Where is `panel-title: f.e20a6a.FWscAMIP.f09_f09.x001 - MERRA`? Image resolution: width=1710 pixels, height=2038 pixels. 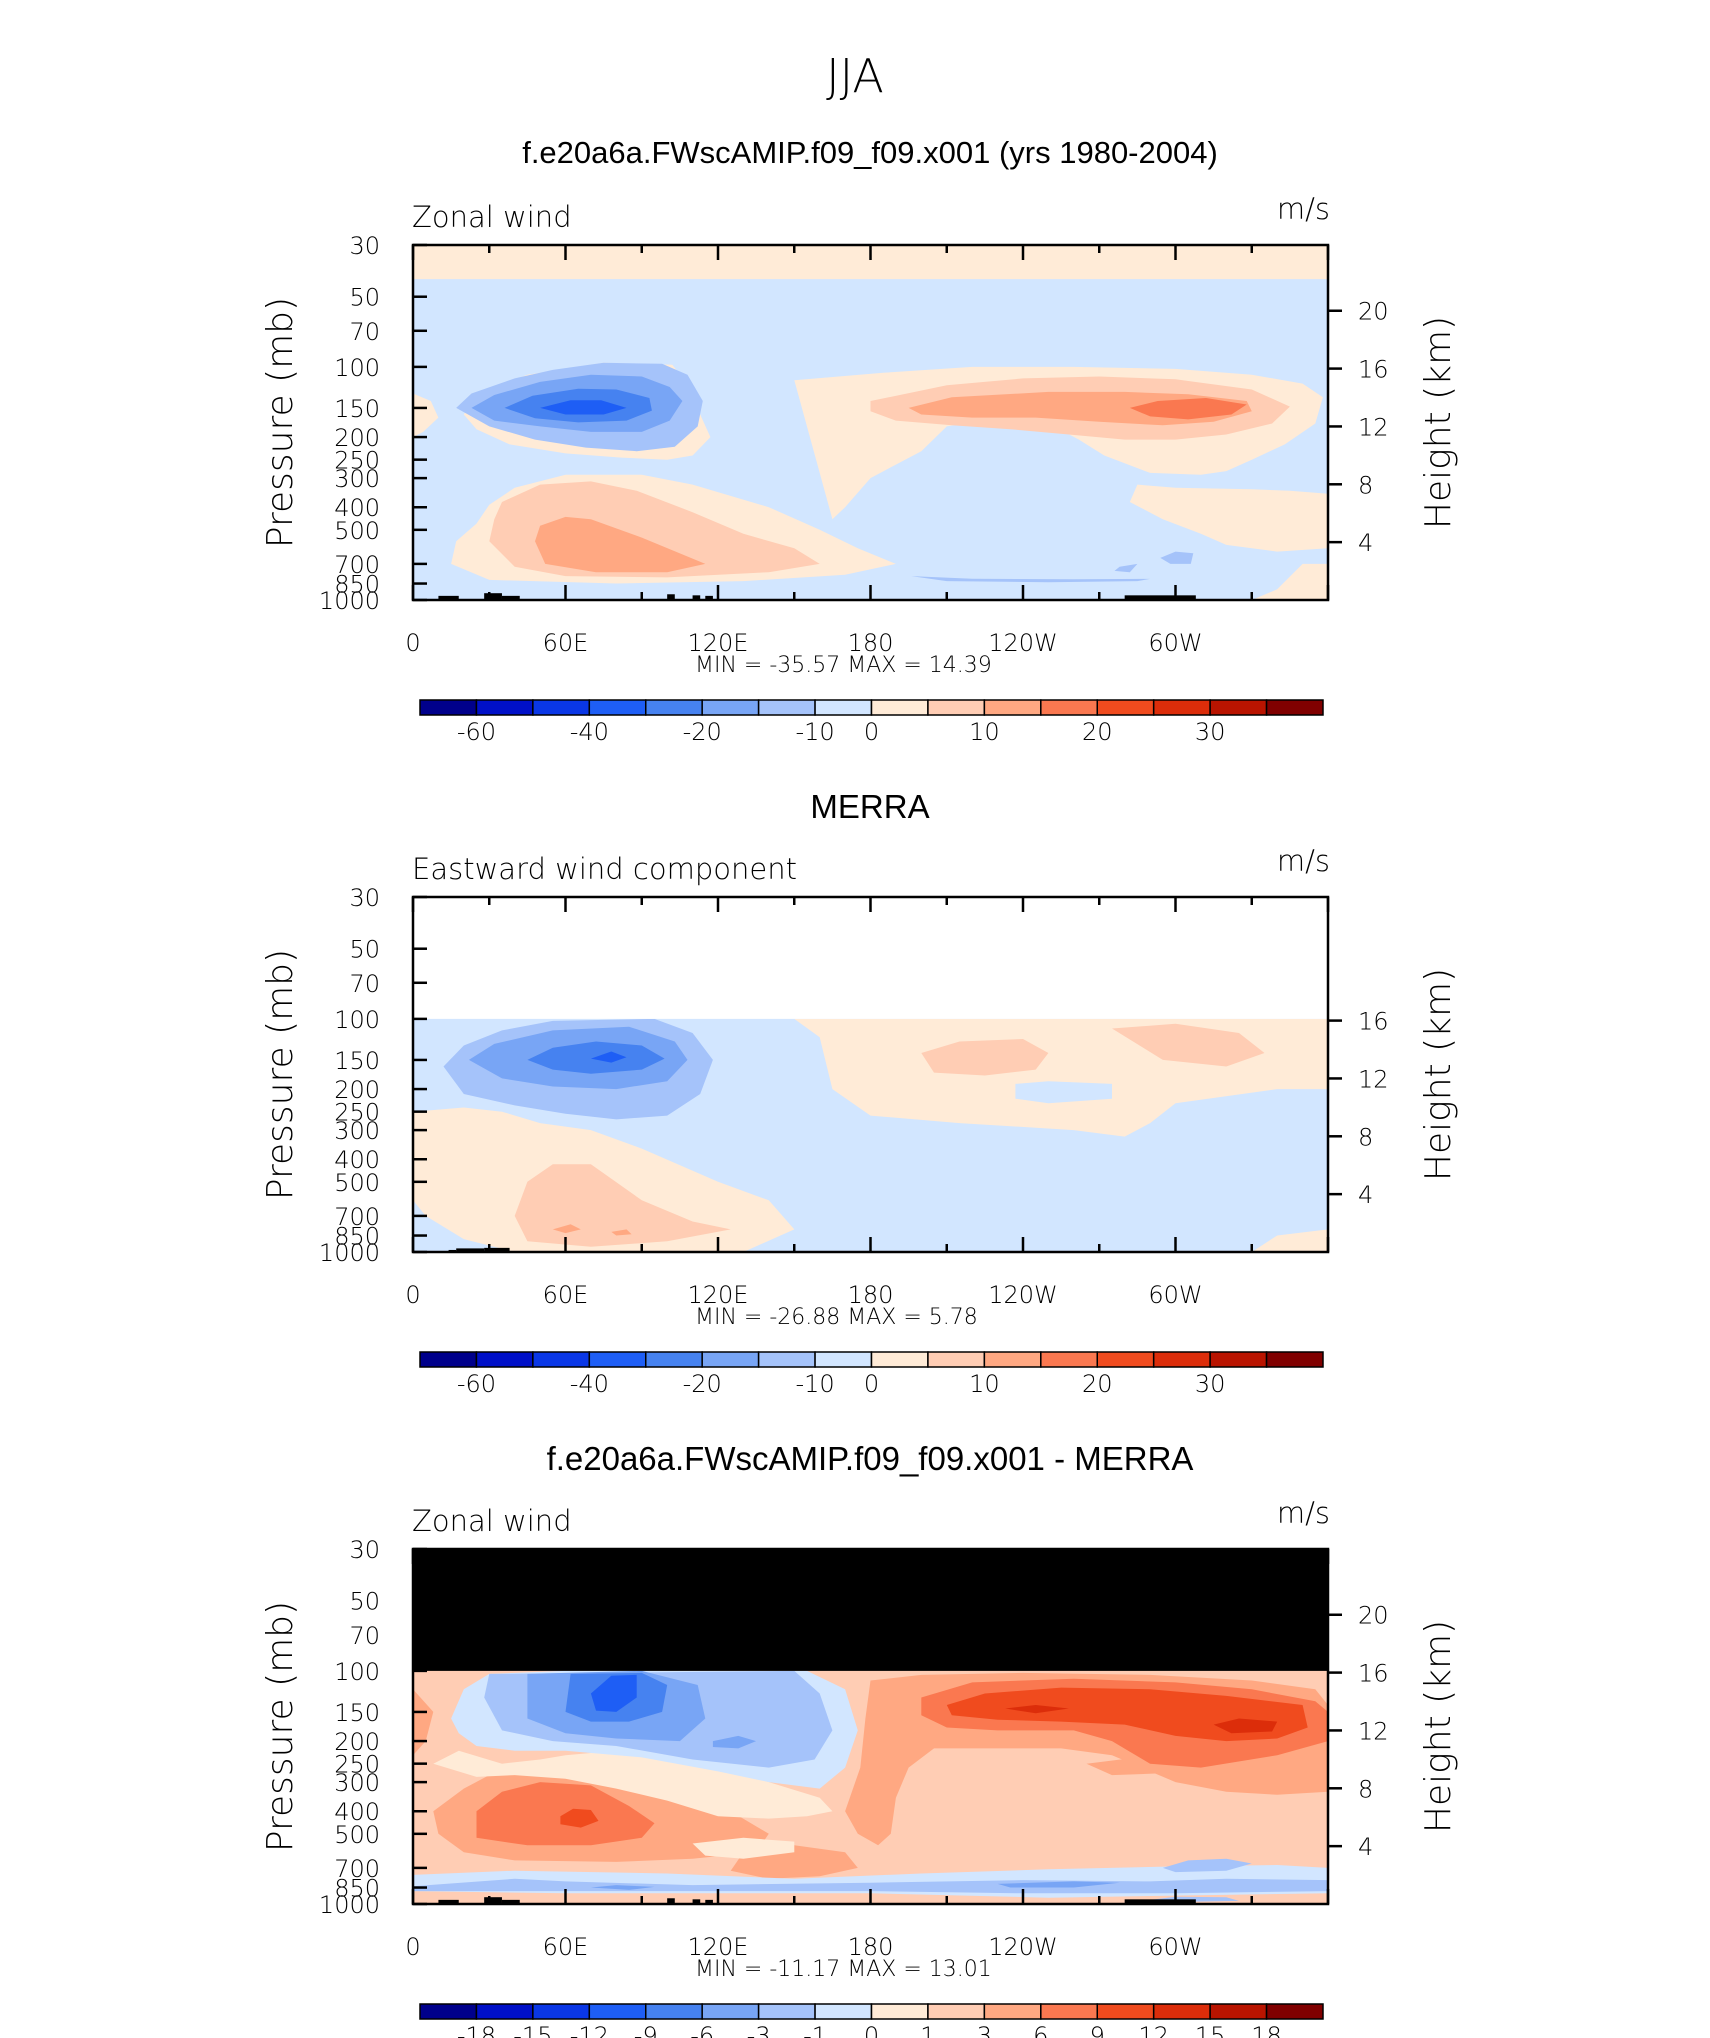 panel-title: f.e20a6a.FWscAMIP.f09_f09.x001 - MERRA is located at coordinates (870, 1458).